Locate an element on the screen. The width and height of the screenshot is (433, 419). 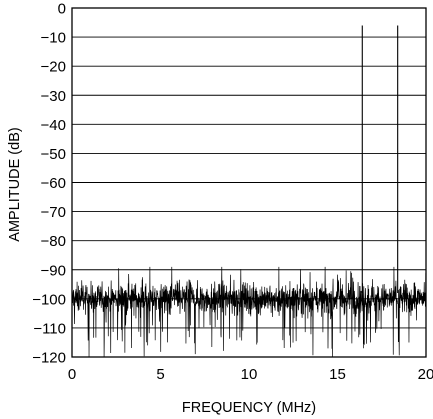
x-tick-labels: 0 5 10 15 20 is located at coordinates (250, 374).